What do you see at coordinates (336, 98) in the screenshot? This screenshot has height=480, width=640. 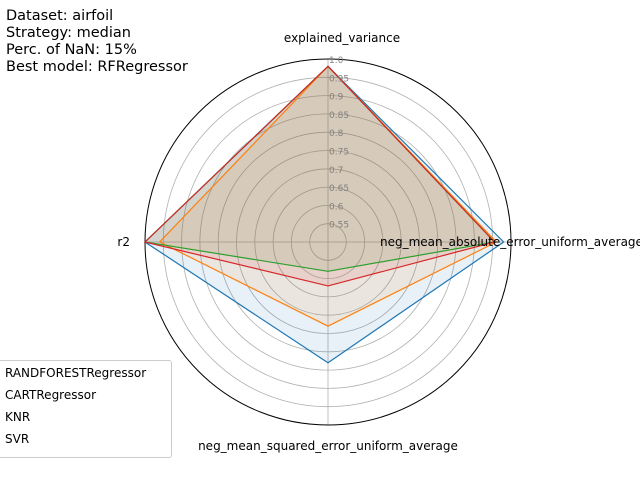 I see `rtick-label-7: 0.9` at bounding box center [336, 98].